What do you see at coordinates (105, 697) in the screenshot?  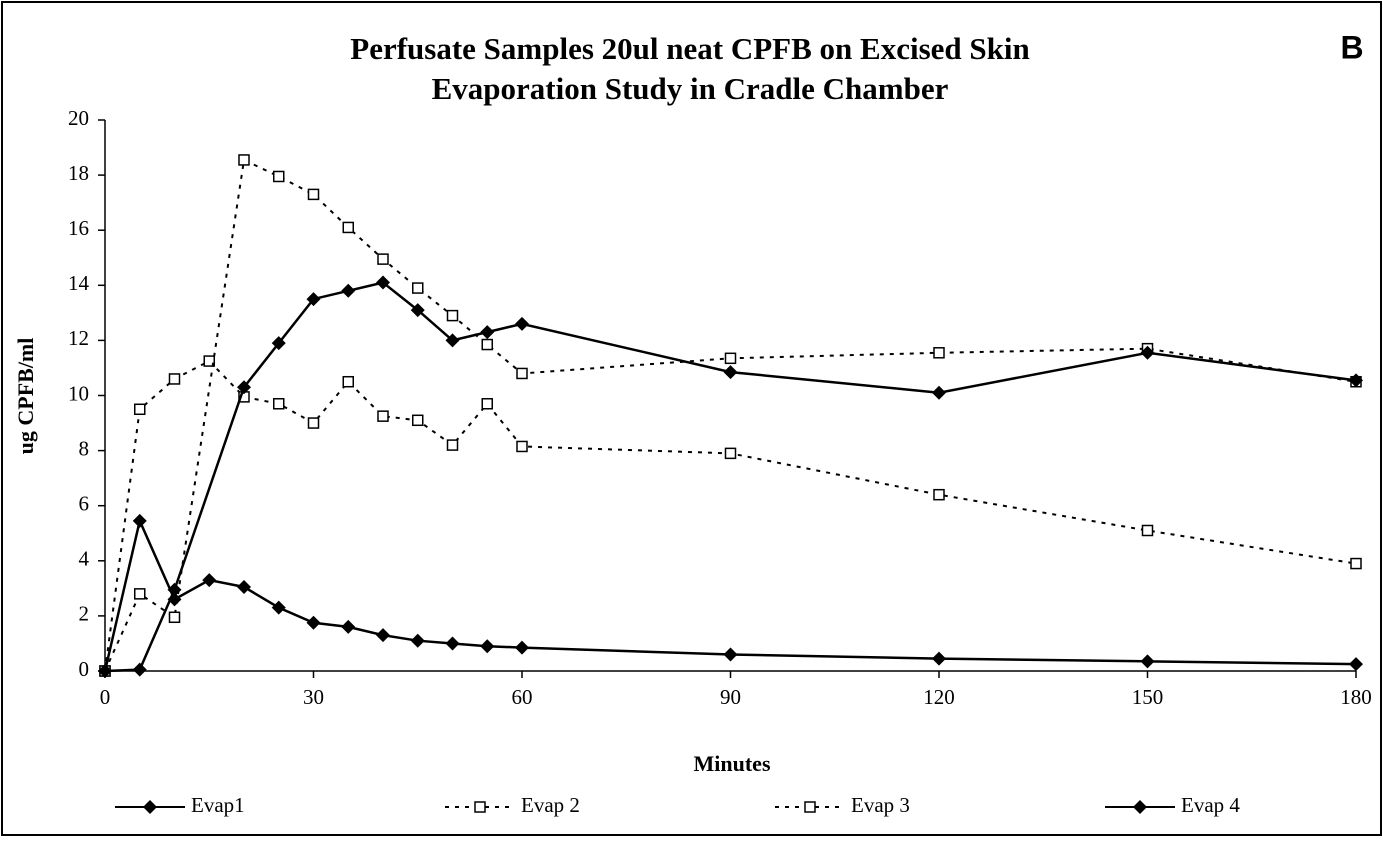 I see `x-tick-label: 0` at bounding box center [105, 697].